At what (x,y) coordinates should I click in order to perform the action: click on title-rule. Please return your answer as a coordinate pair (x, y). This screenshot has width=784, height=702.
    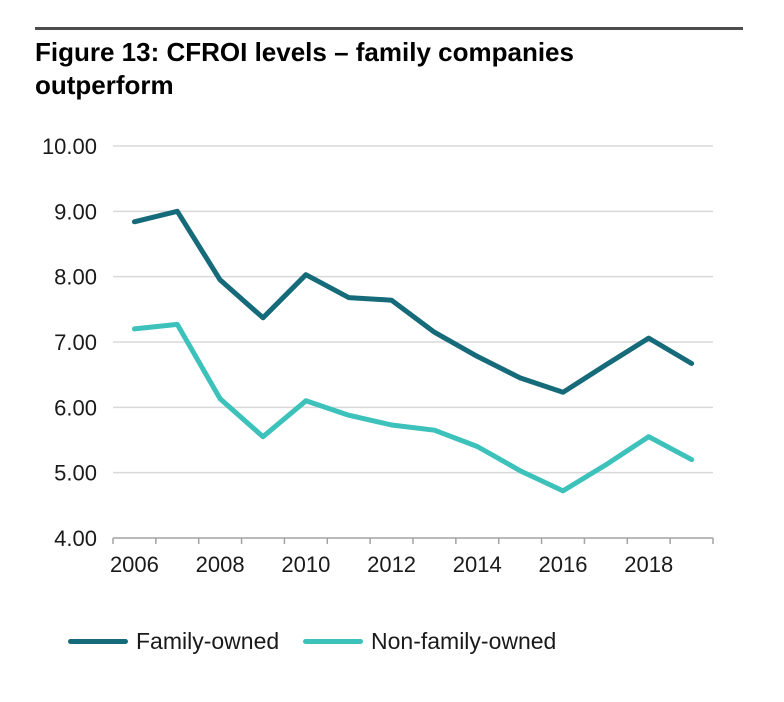
    Looking at the image, I should click on (389, 28).